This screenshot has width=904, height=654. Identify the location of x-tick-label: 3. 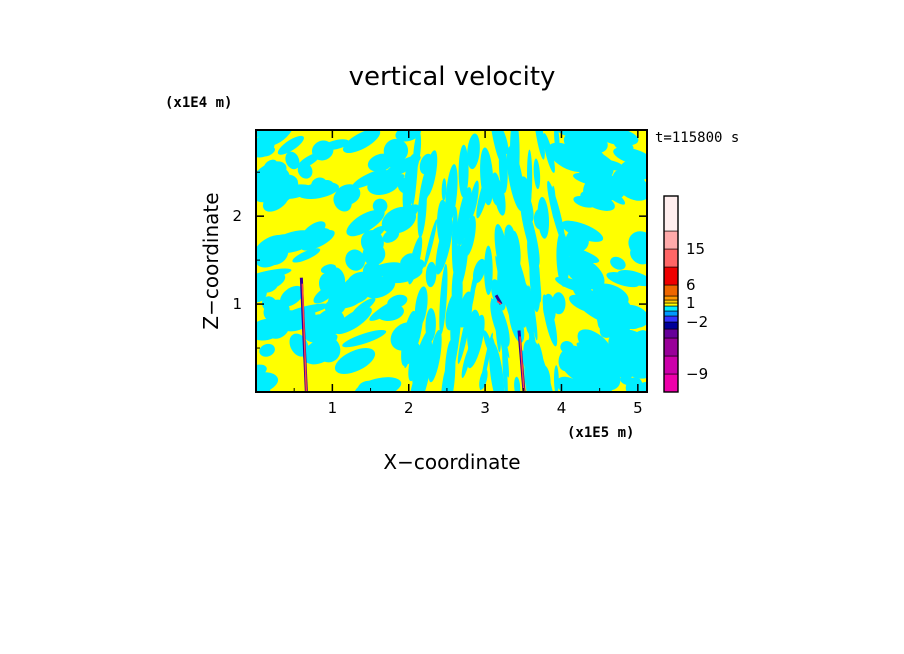
(485, 408).